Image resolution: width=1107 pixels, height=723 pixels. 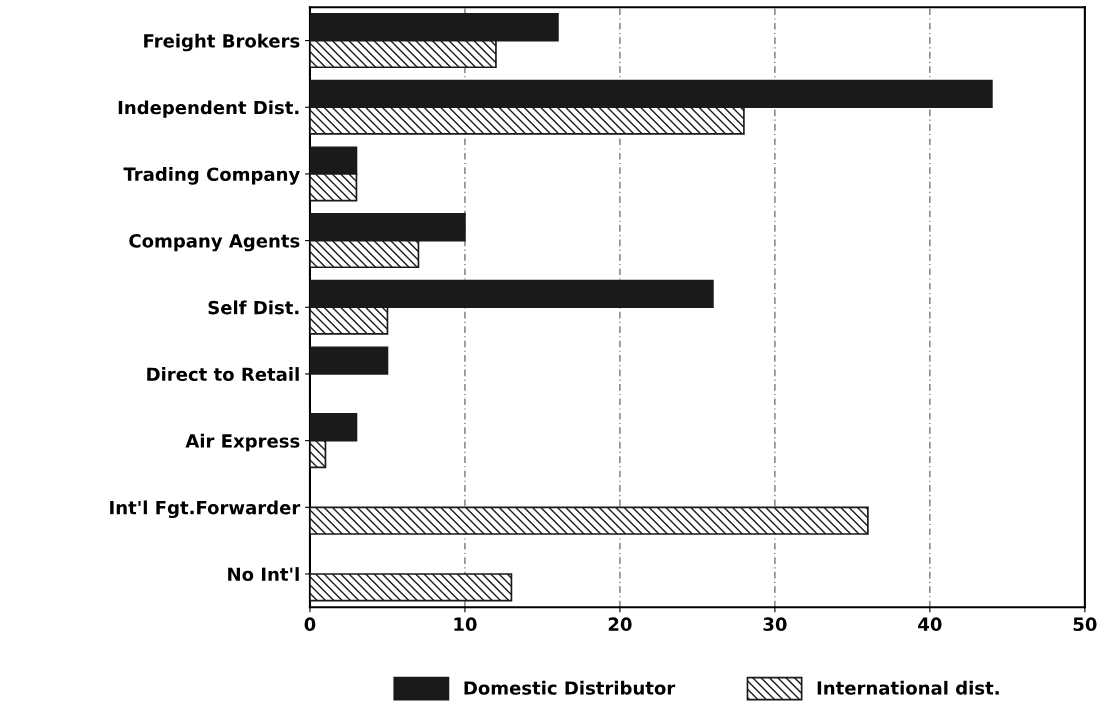 What do you see at coordinates (208, 109) in the screenshot?
I see `y-tick-label: Independent Dist.` at bounding box center [208, 109].